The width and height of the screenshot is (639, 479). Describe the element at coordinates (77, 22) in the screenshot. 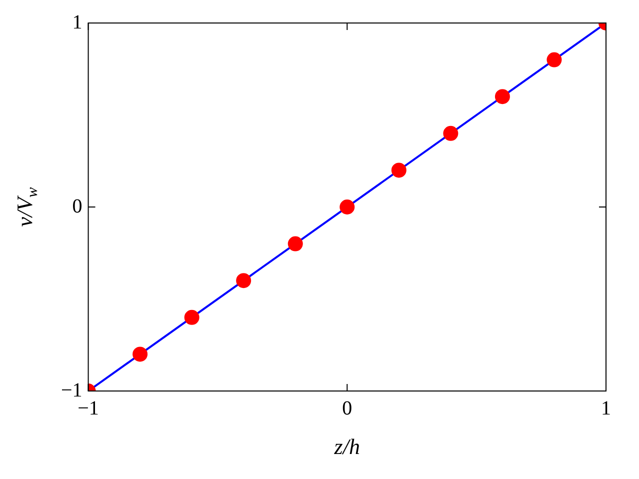

I see `y-tick-label: 1` at that location.